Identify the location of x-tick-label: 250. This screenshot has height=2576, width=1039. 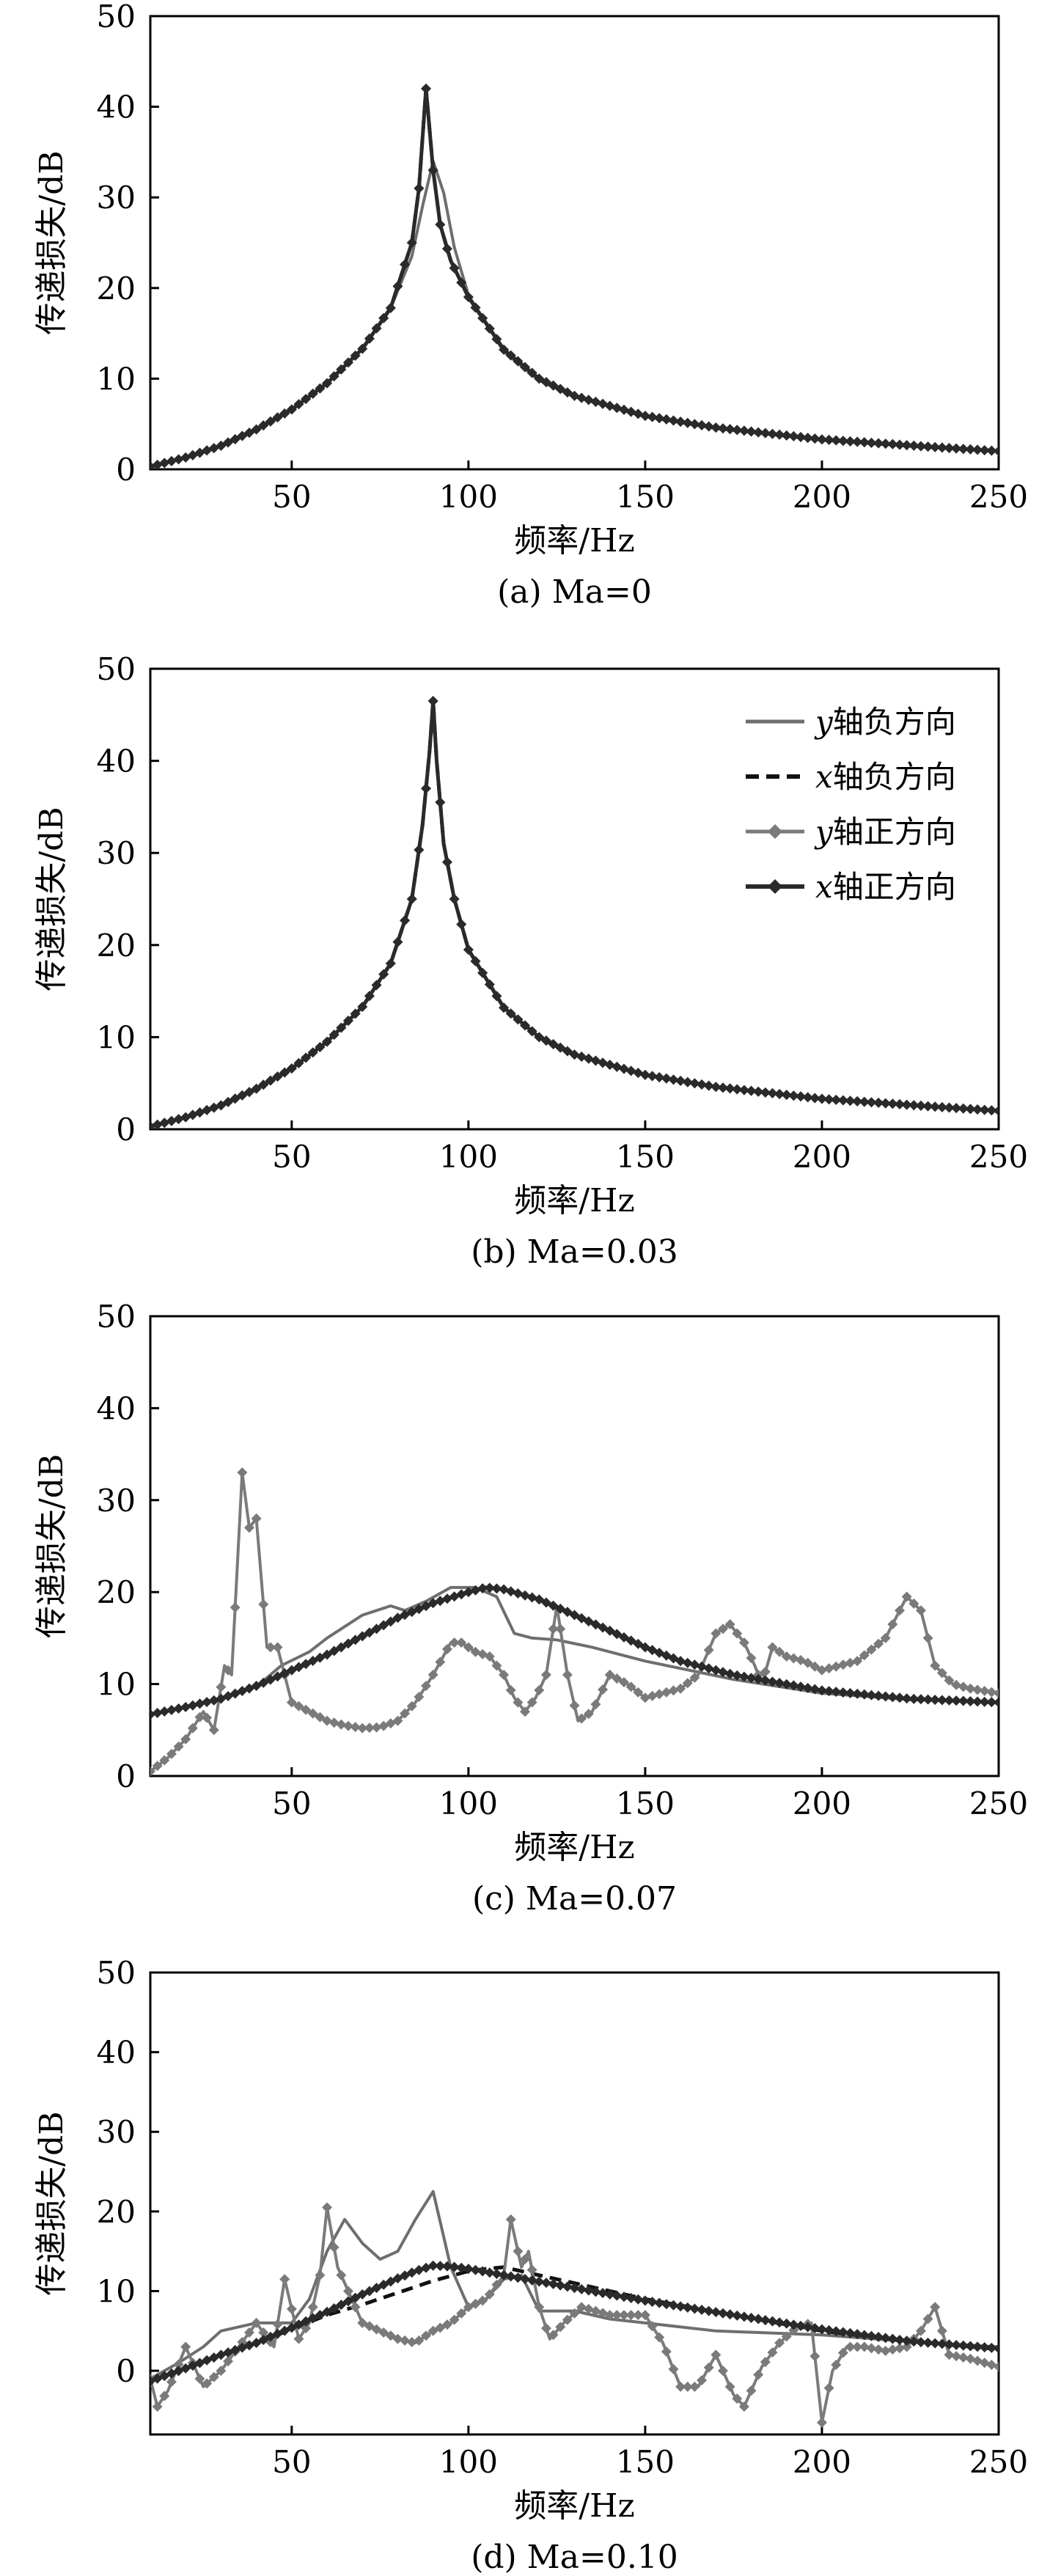
(998, 497).